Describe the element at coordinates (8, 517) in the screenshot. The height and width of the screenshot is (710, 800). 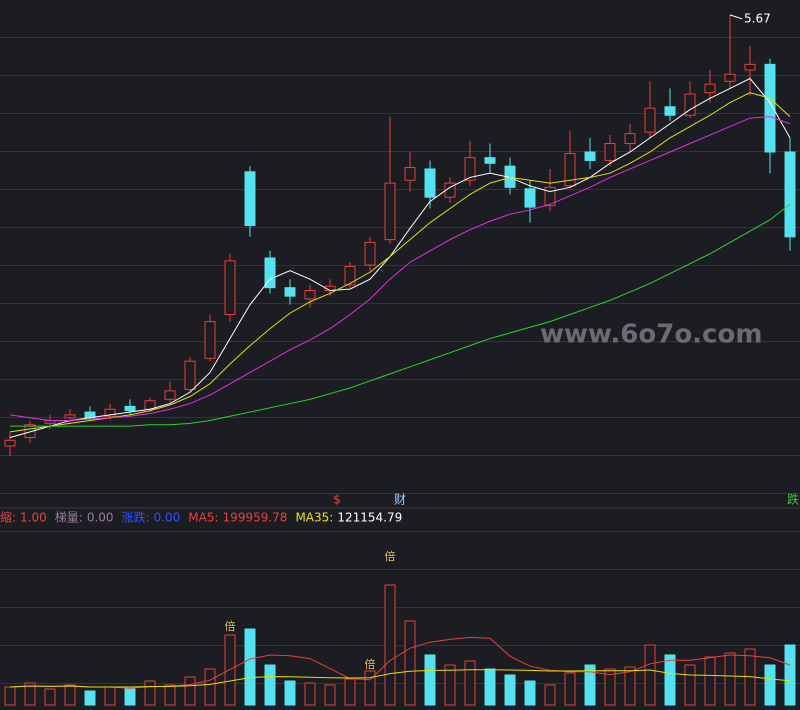
I see `legend-text: 缩:` at that location.